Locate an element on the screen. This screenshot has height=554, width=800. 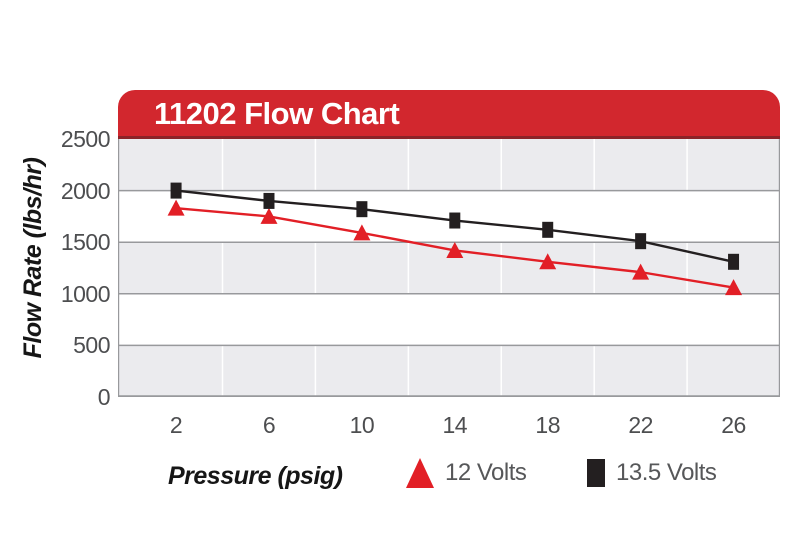
y-tick-label: 1000 is located at coordinates (85, 293).